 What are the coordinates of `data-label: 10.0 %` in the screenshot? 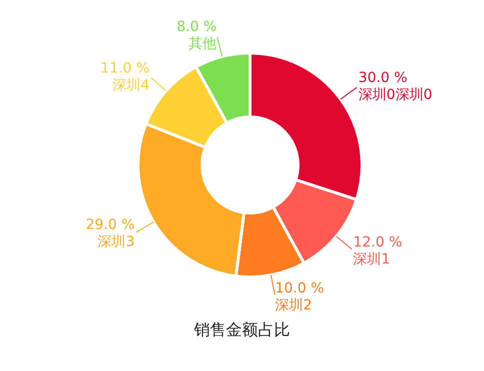 It's located at (299, 288).